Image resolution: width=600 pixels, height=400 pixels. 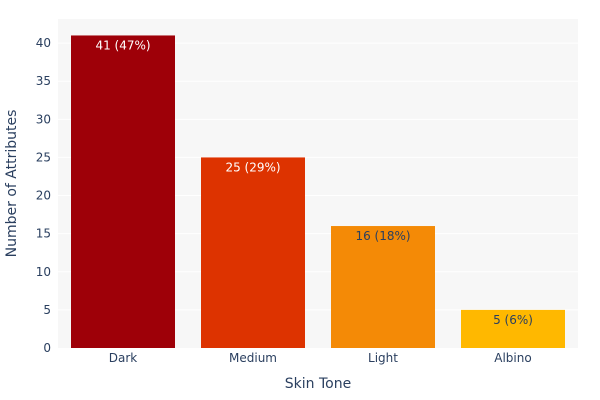 What do you see at coordinates (43, 272) in the screenshot?
I see `y-tick-label: 10` at bounding box center [43, 272].